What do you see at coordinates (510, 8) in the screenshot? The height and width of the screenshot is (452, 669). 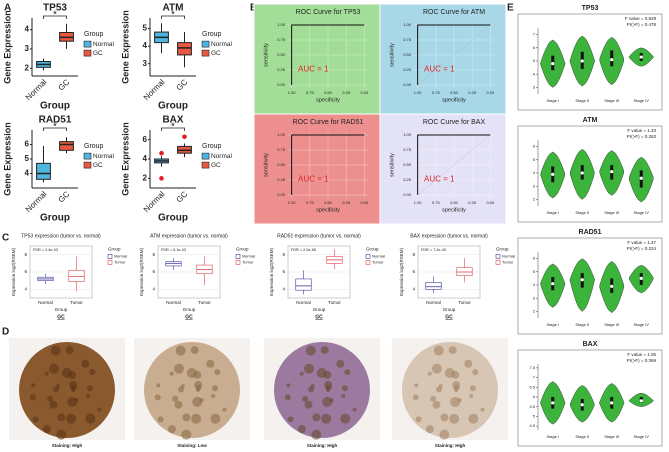 I see `panel-label: E` at bounding box center [510, 8].